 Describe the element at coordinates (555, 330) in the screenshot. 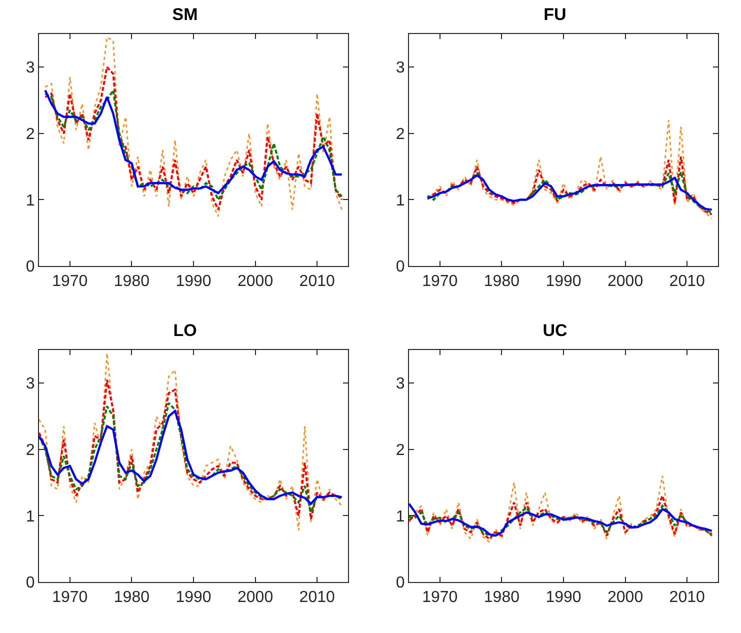

I see `chart-title: UC` at that location.